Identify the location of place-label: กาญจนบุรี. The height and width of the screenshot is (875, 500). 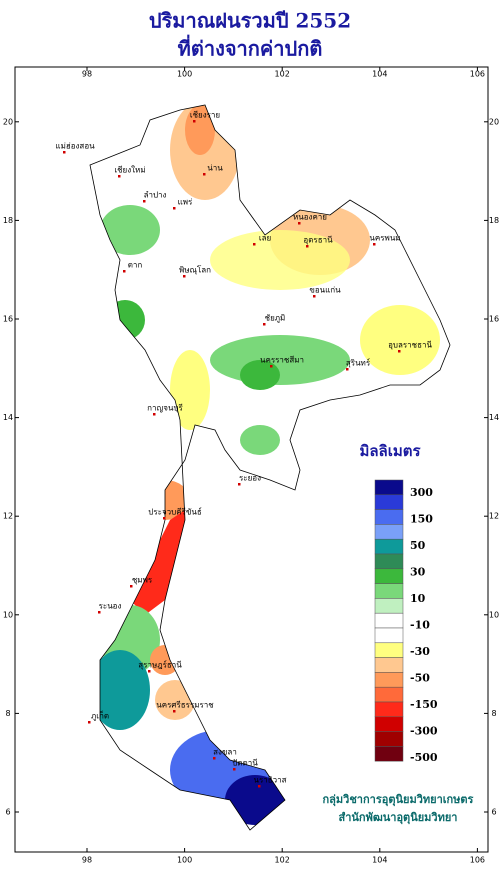
(165, 408).